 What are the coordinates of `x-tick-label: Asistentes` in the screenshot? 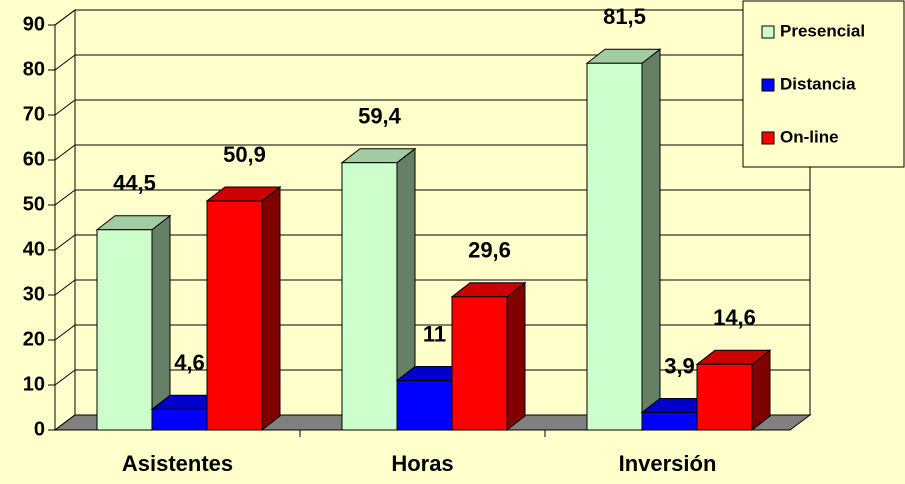 It's located at (177, 463).